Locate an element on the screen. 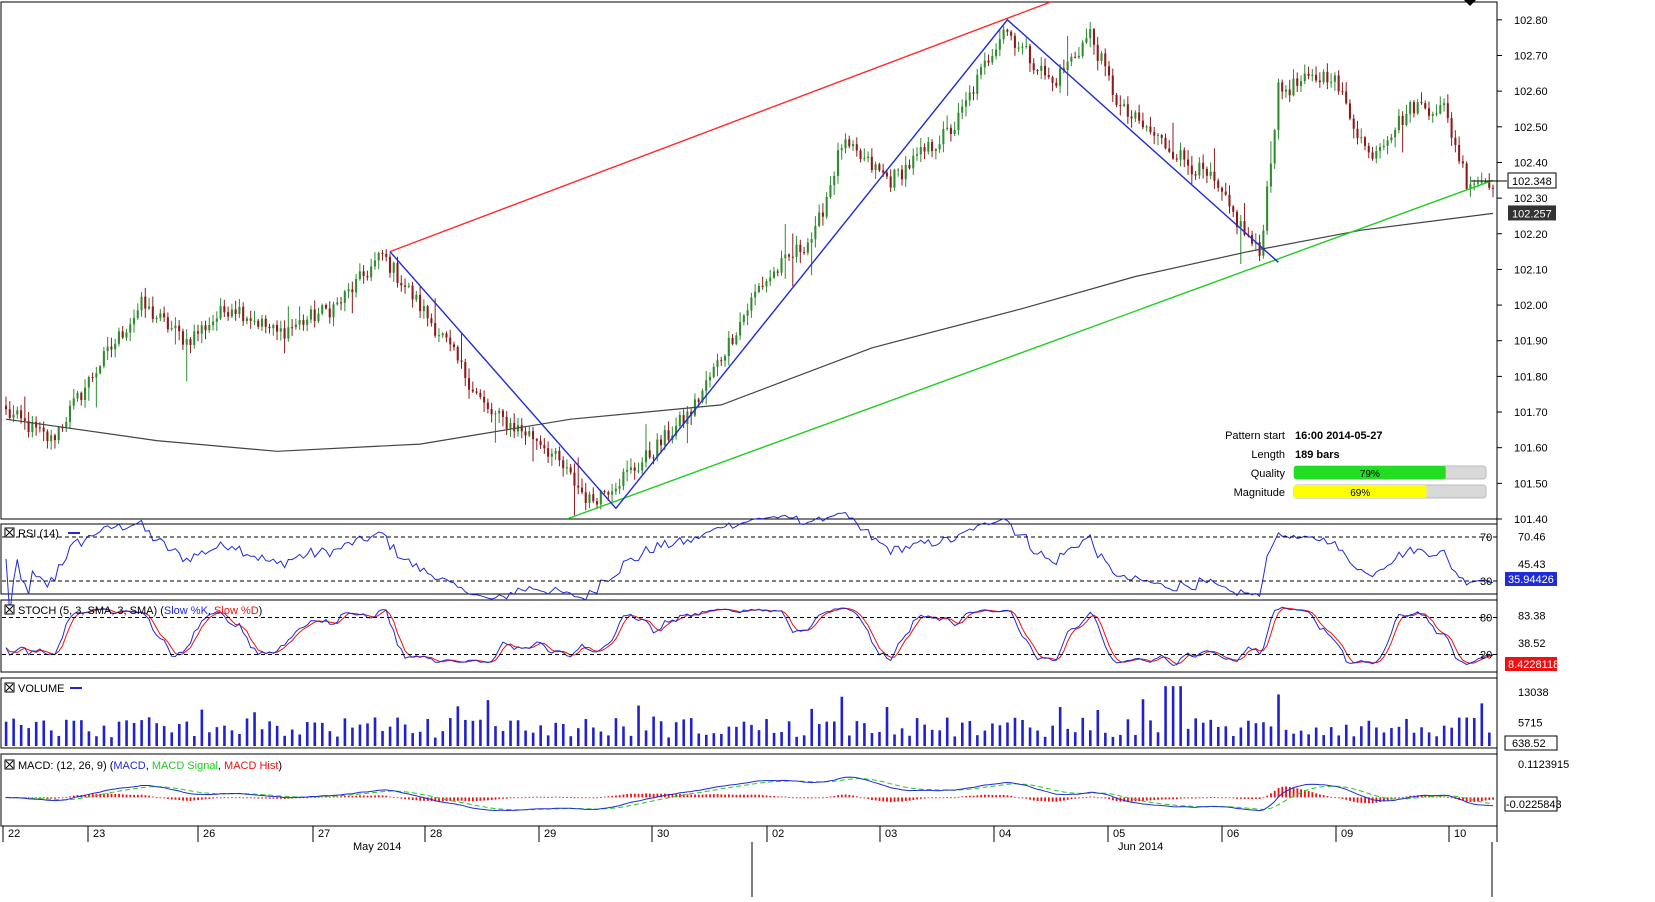  day-label: 02 is located at coordinates (778, 834).